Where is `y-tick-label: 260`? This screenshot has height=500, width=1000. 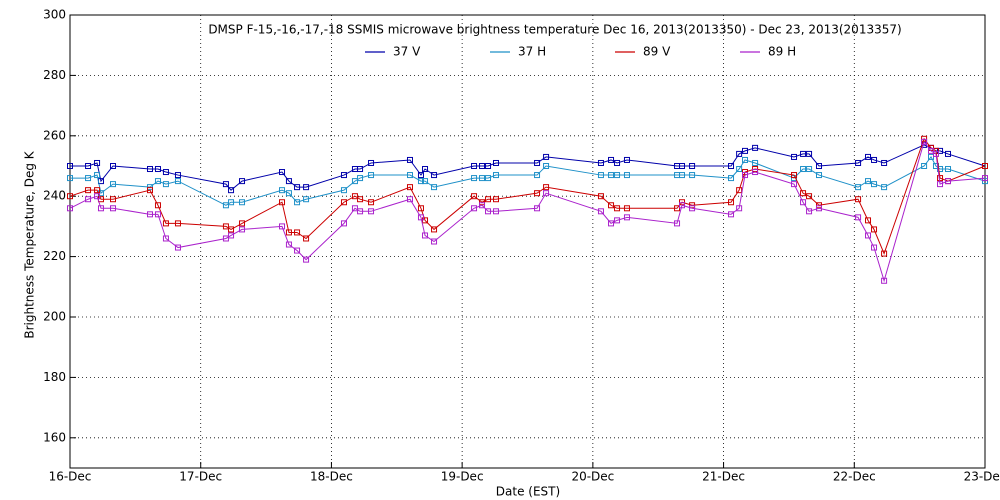 y-tick-label: 260 is located at coordinates (54, 135).